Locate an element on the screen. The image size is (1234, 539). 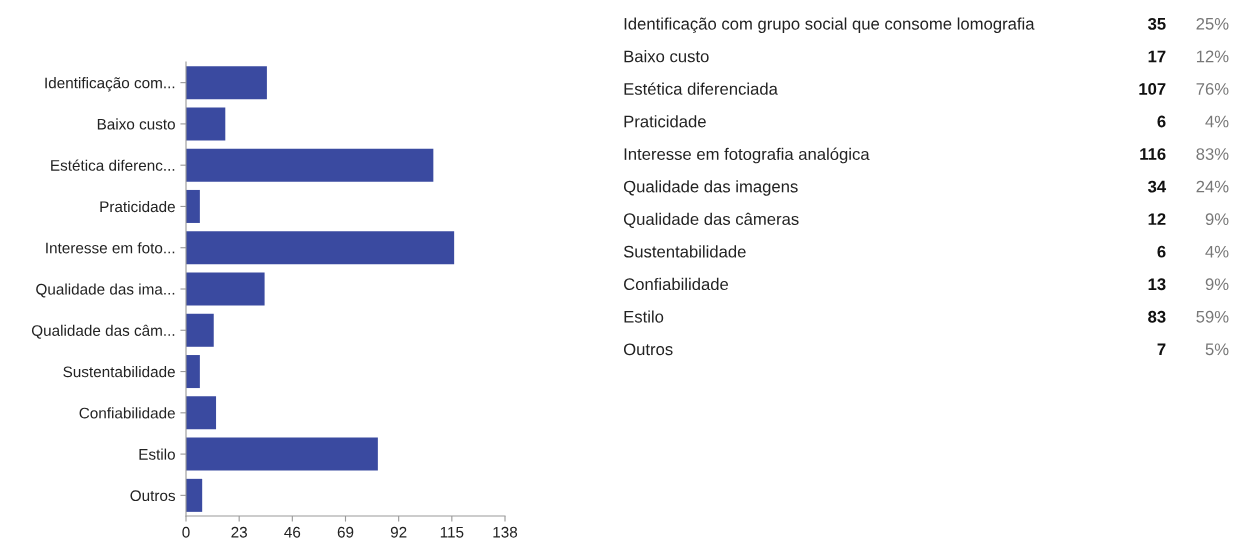
data-label: 24% is located at coordinates (1212, 186).